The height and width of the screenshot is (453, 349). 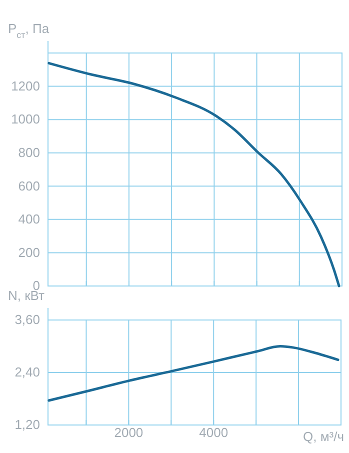 What do you see at coordinates (25, 119) in the screenshot?
I see `y-tick-label: 1000` at bounding box center [25, 119].